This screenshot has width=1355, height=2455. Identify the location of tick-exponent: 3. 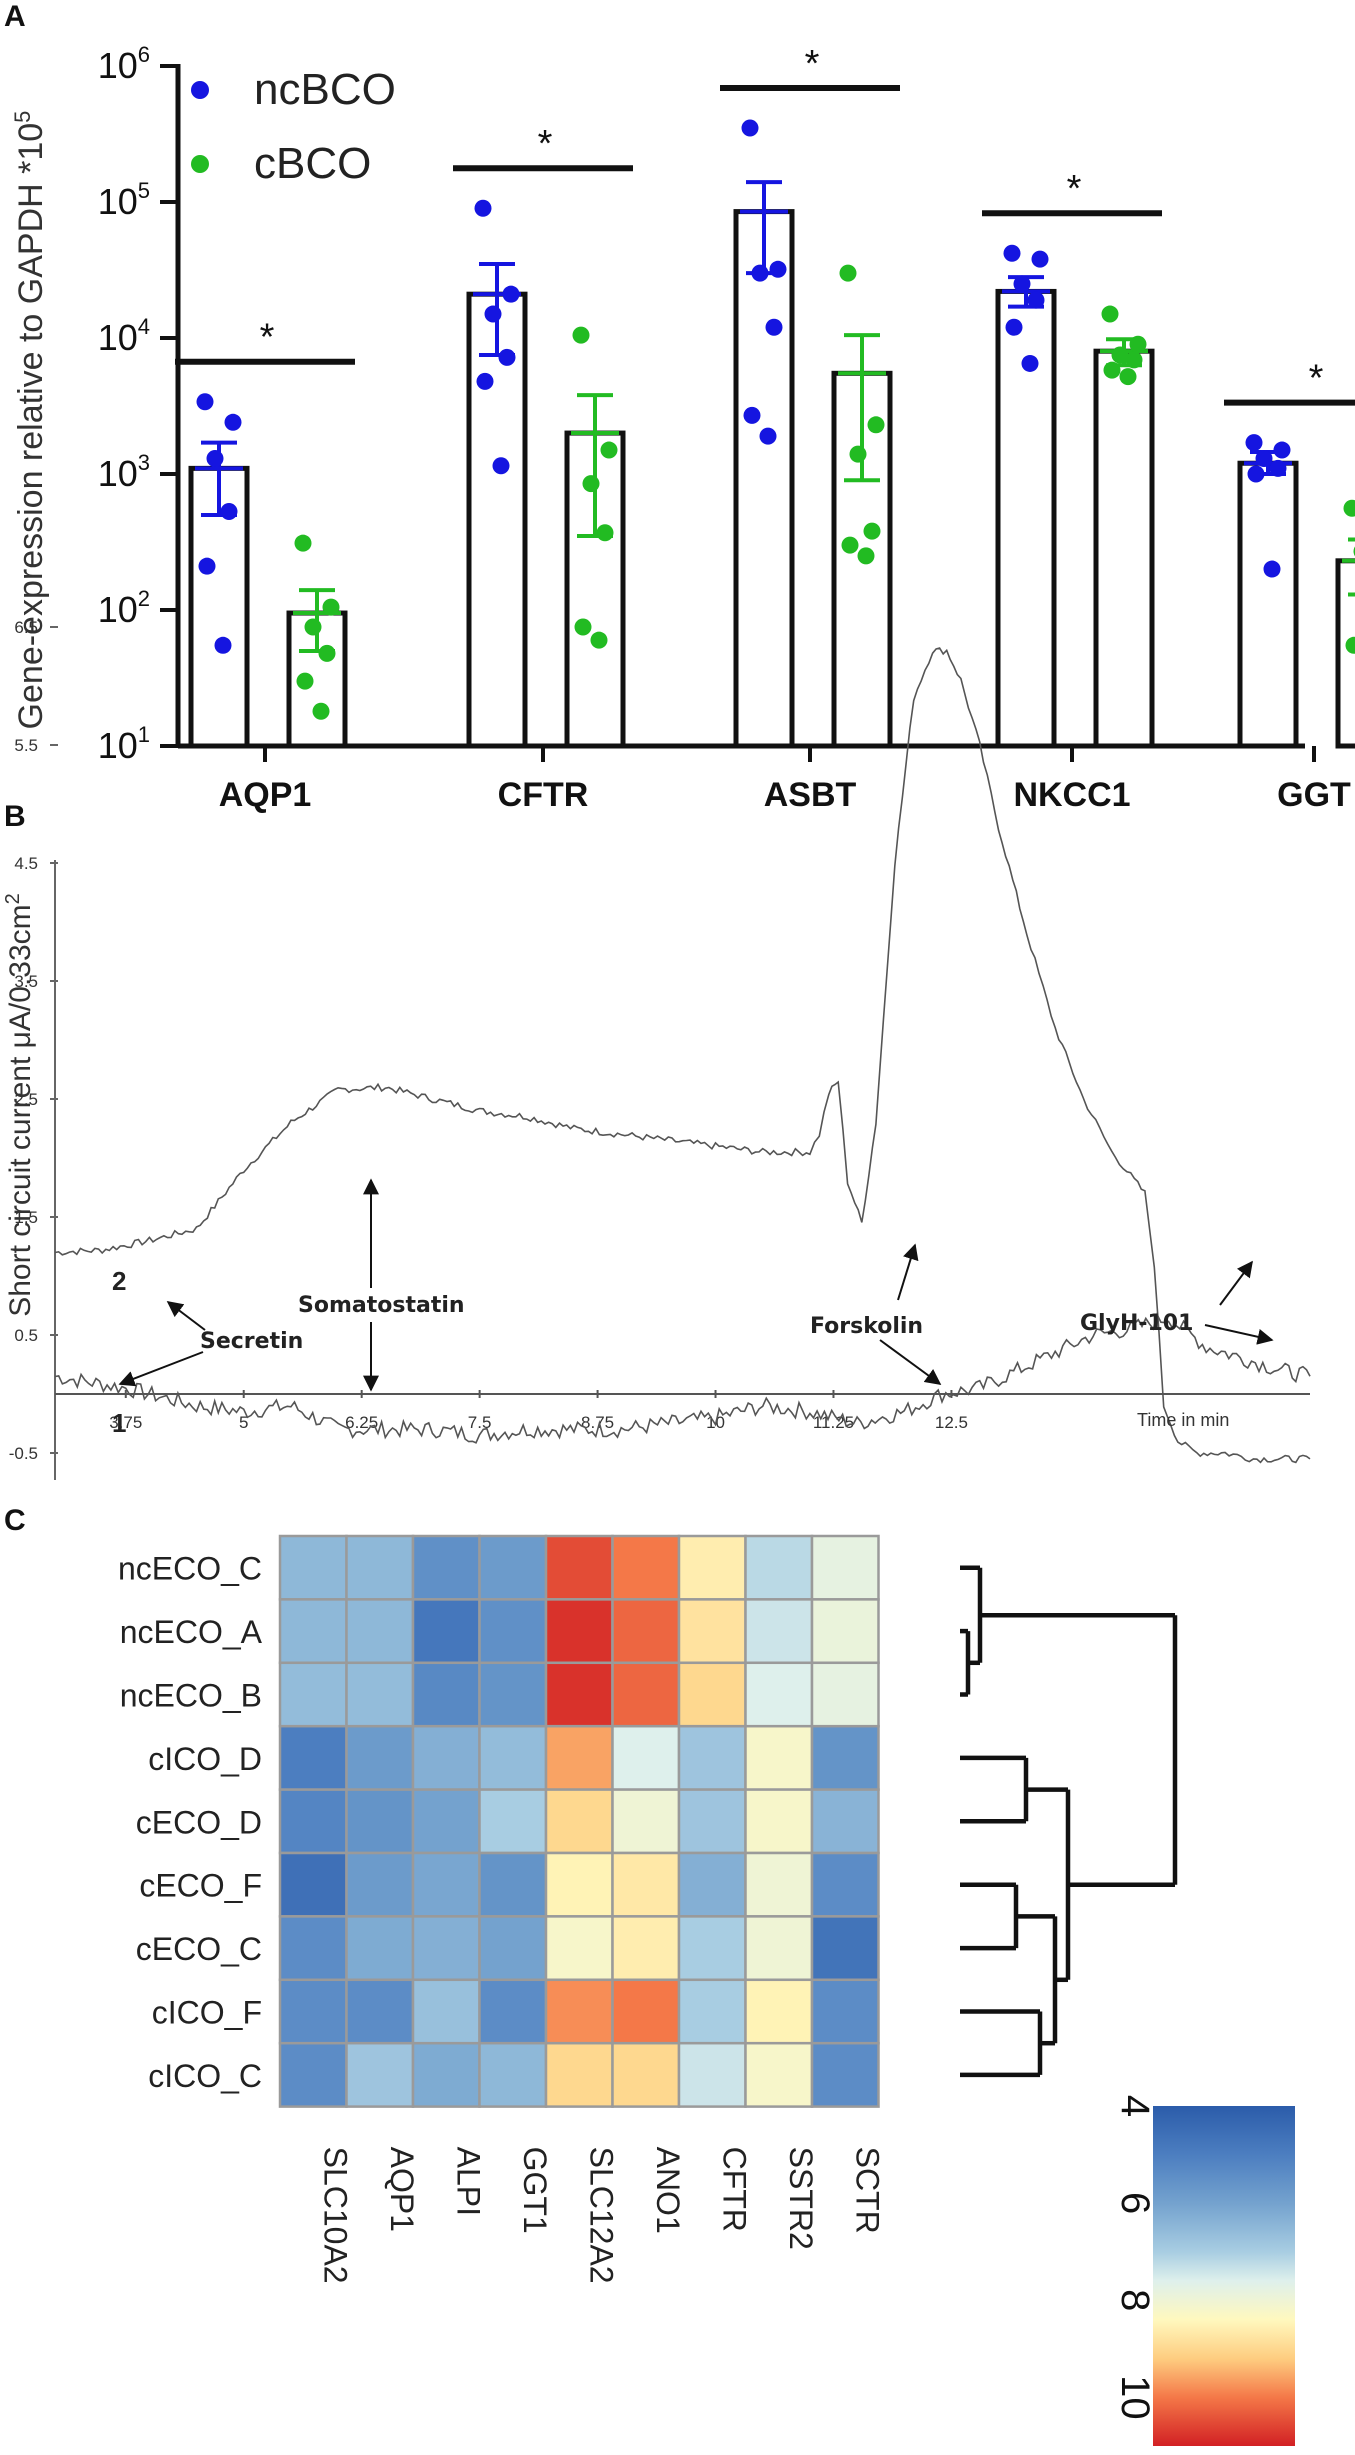
(144, 462).